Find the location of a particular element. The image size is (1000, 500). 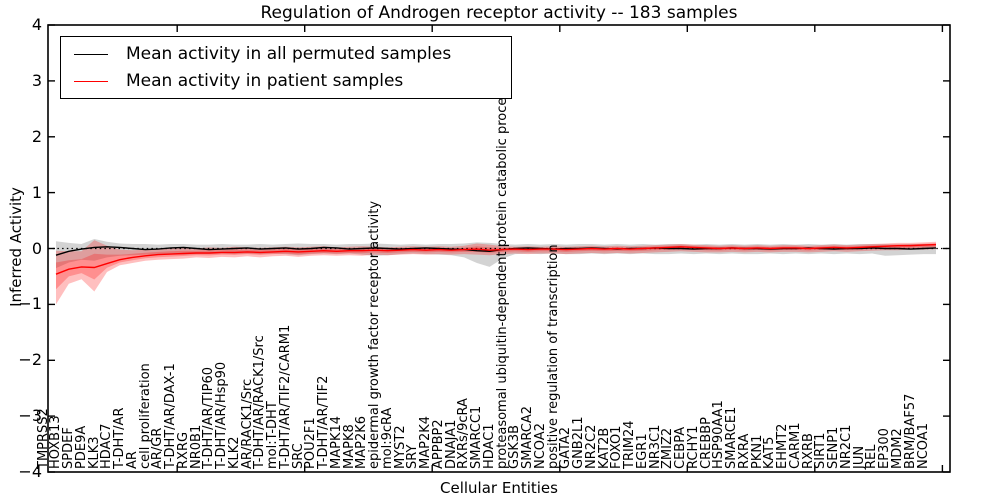

red-line-sample-icon is located at coordinates (91, 81).